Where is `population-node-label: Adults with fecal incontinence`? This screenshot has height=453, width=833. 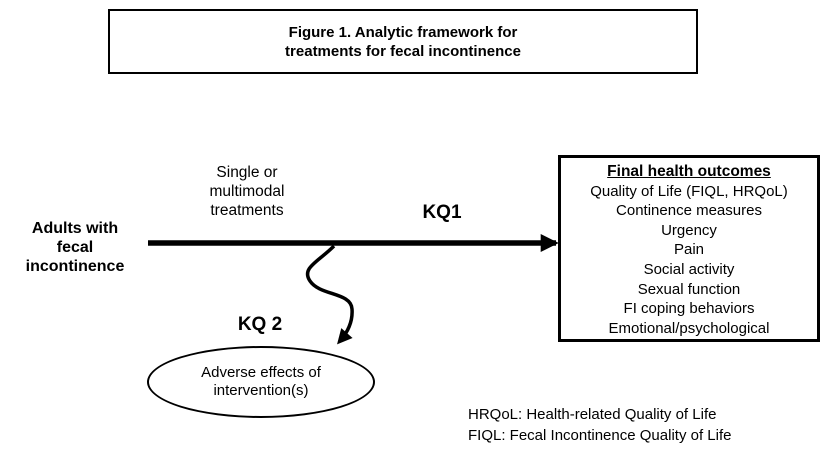 population-node-label: Adults with fecal incontinence is located at coordinates (75, 247).